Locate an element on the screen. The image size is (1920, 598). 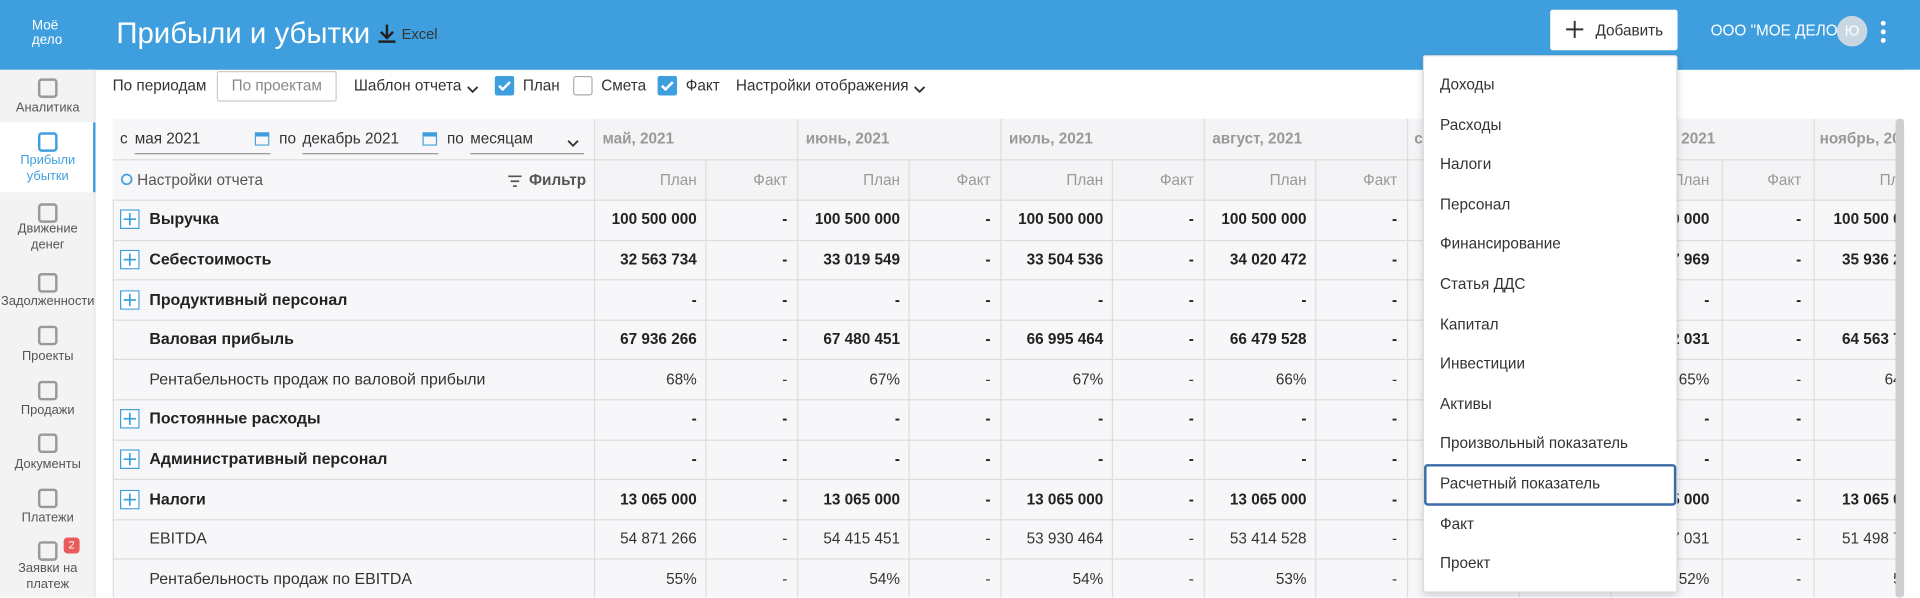
plan-value: 67 480 451 is located at coordinates (862, 339).